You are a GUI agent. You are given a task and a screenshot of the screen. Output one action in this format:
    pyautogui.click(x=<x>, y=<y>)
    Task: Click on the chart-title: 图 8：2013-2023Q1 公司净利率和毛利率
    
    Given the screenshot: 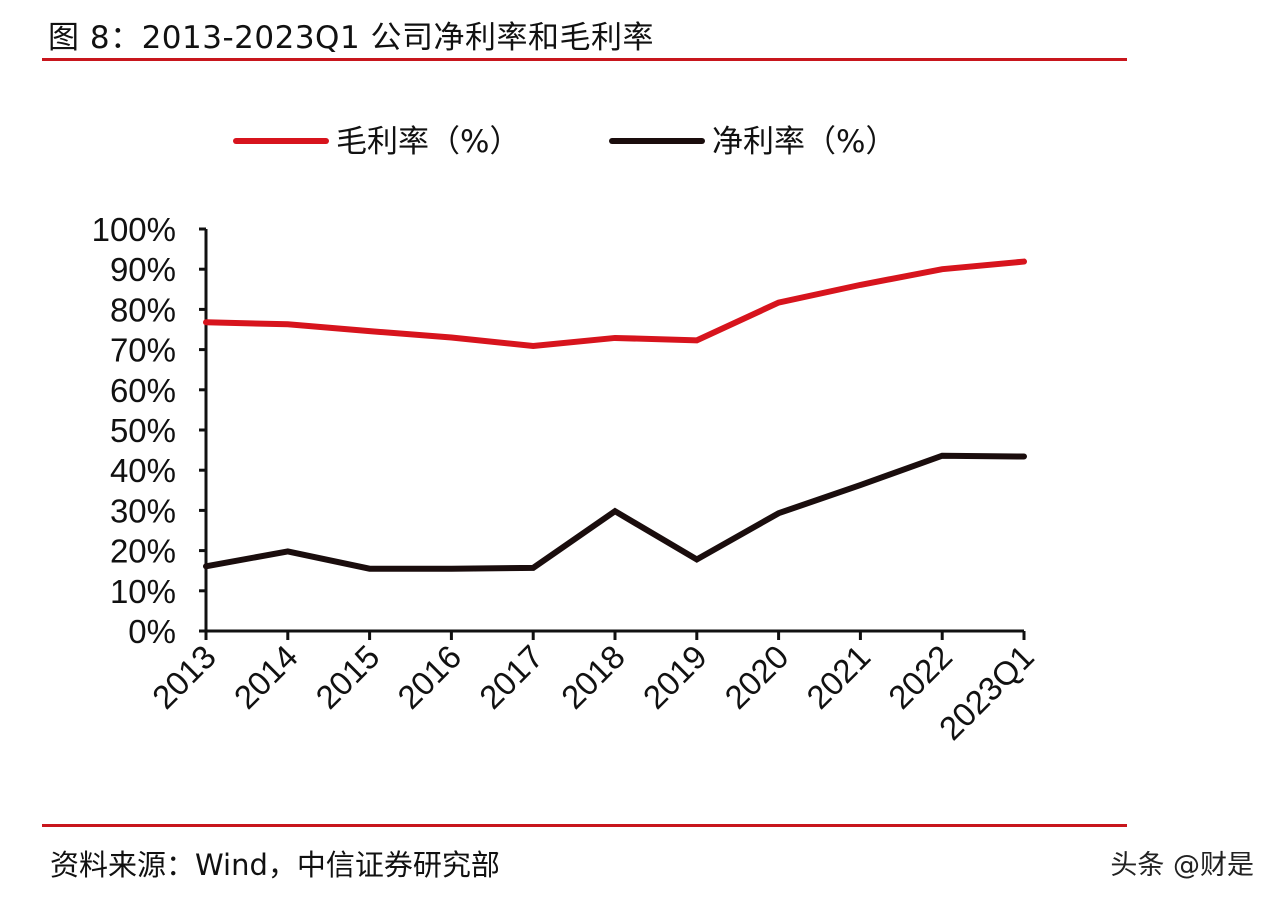 What is the action you would take?
    pyautogui.click(x=351, y=38)
    